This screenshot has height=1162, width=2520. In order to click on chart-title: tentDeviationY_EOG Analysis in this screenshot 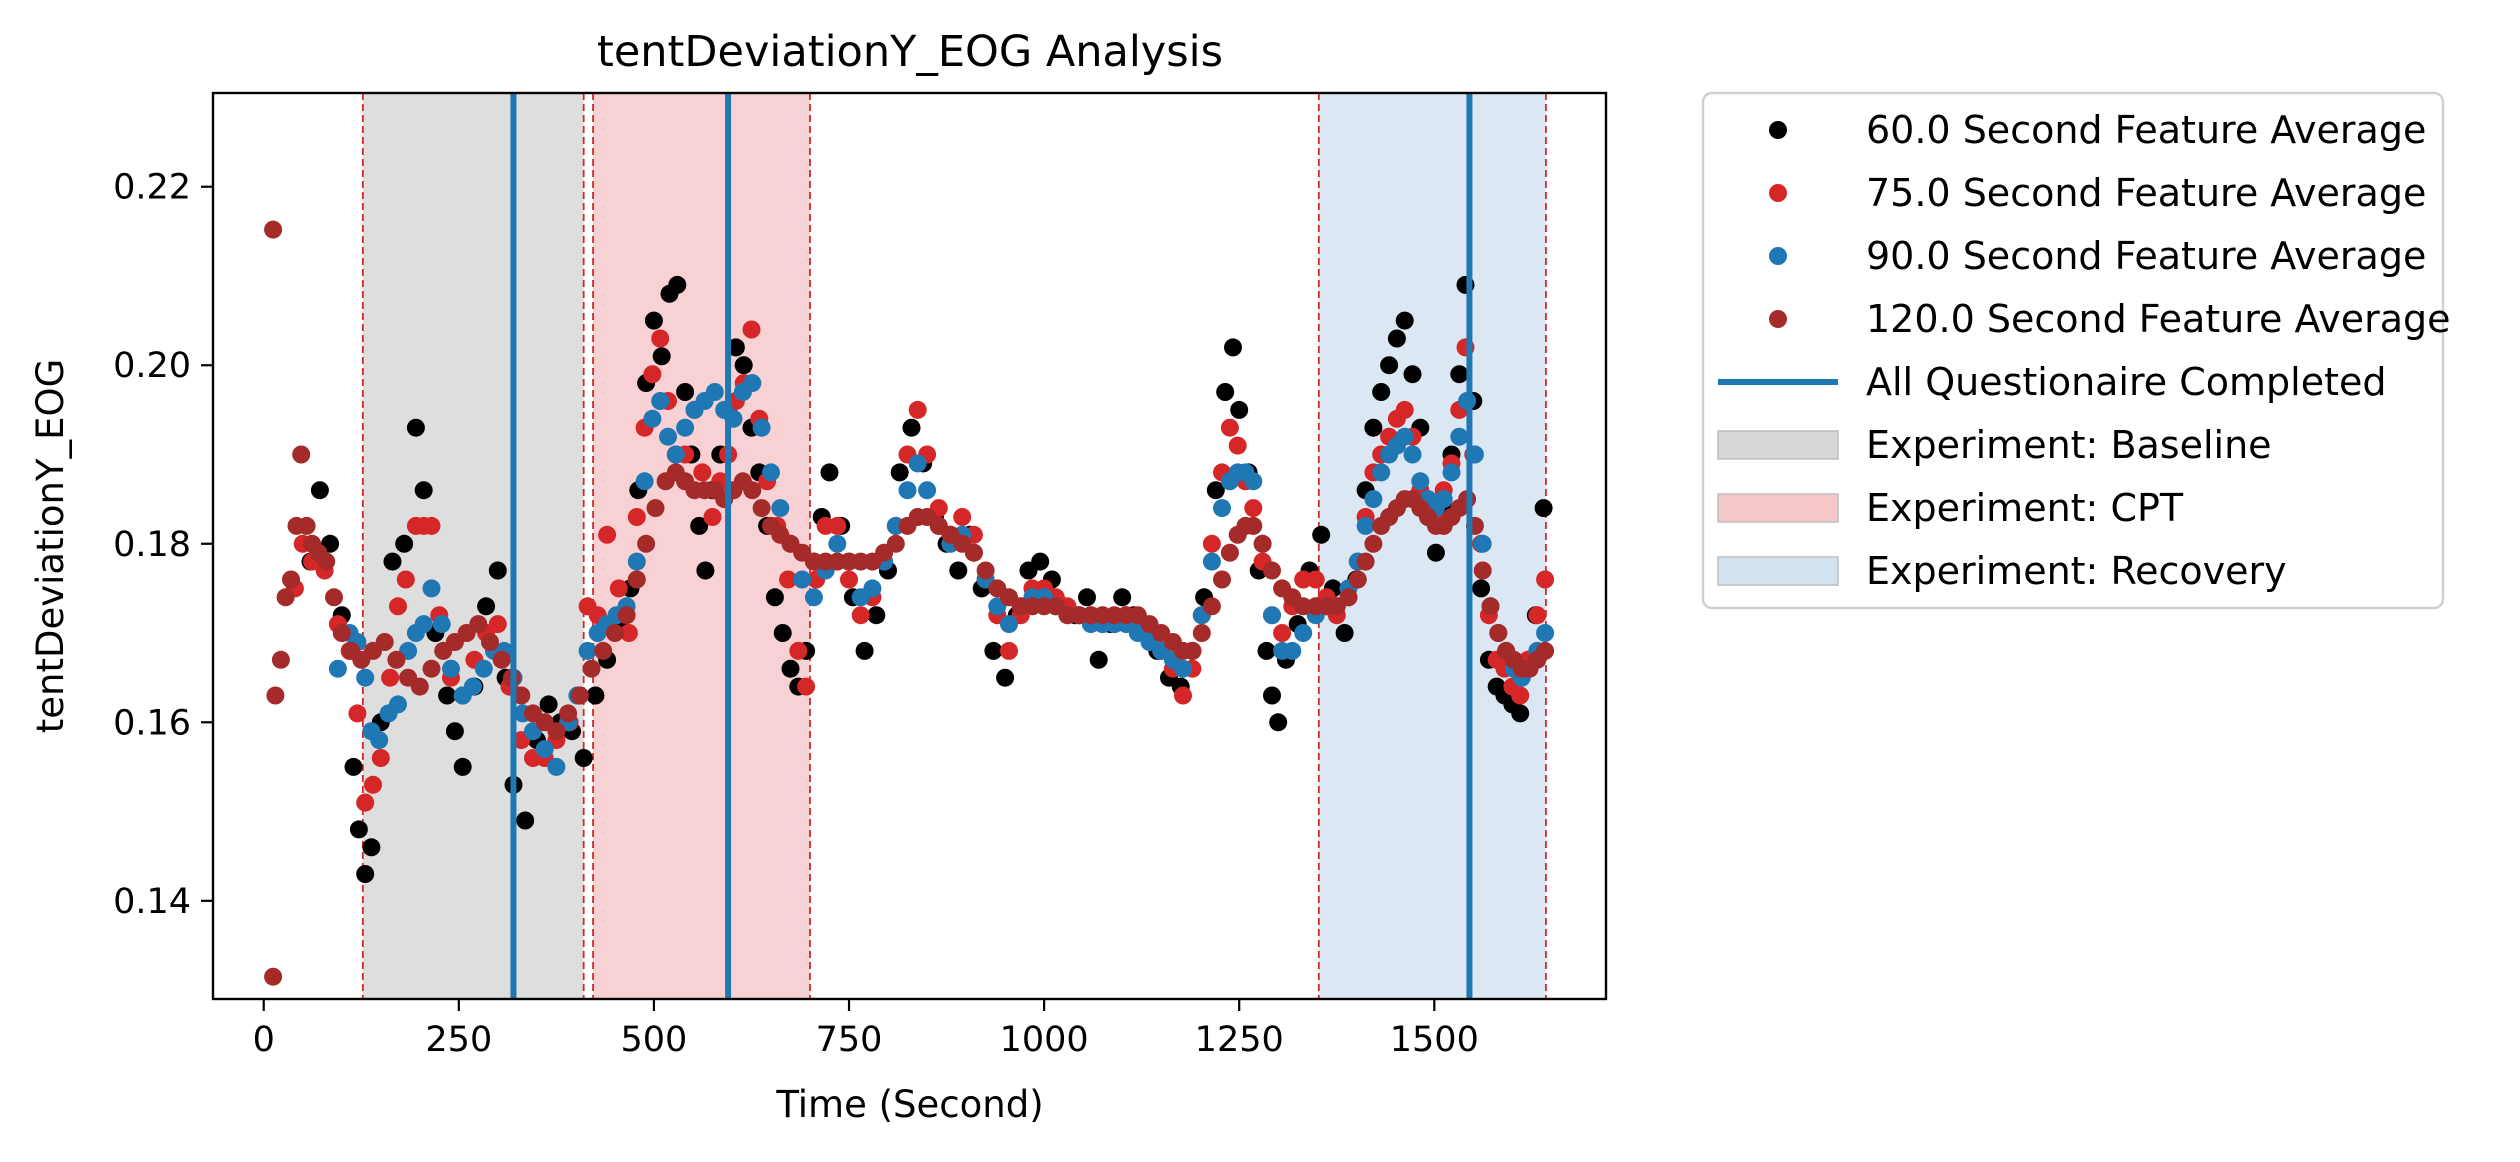, I will do `click(910, 52)`.